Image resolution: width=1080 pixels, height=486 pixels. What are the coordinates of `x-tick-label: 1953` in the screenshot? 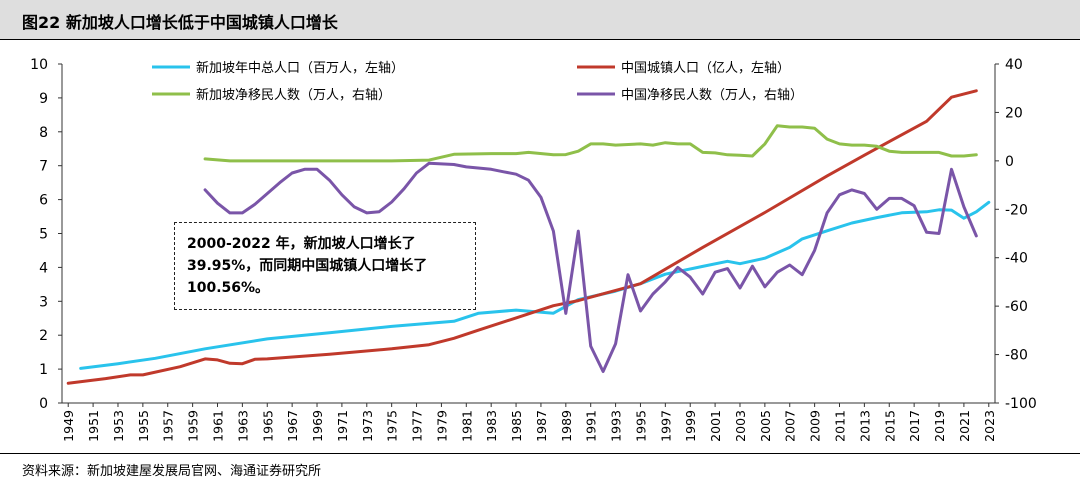 It's located at (118, 426).